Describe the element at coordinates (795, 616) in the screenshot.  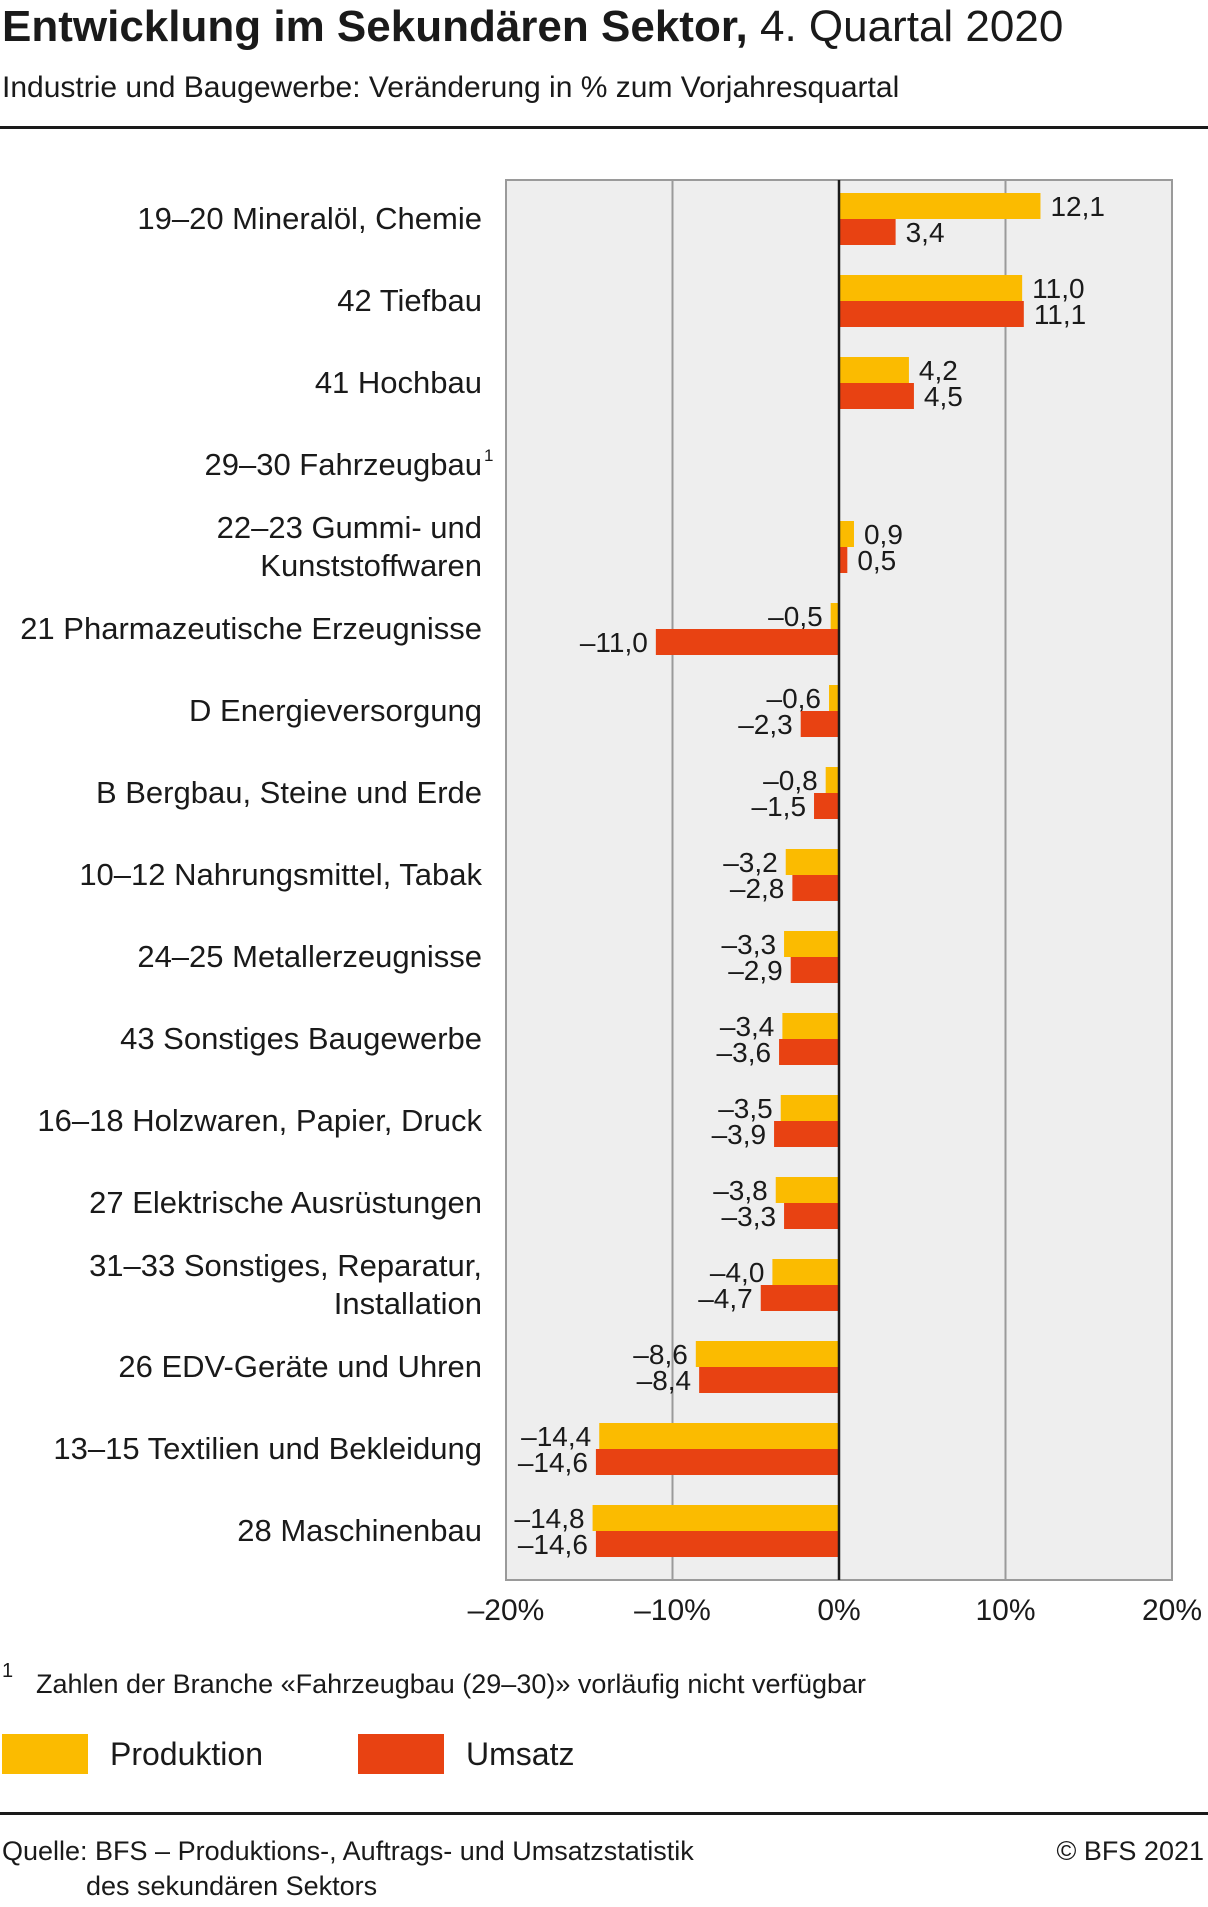
I see `data-label: –0,5` at that location.